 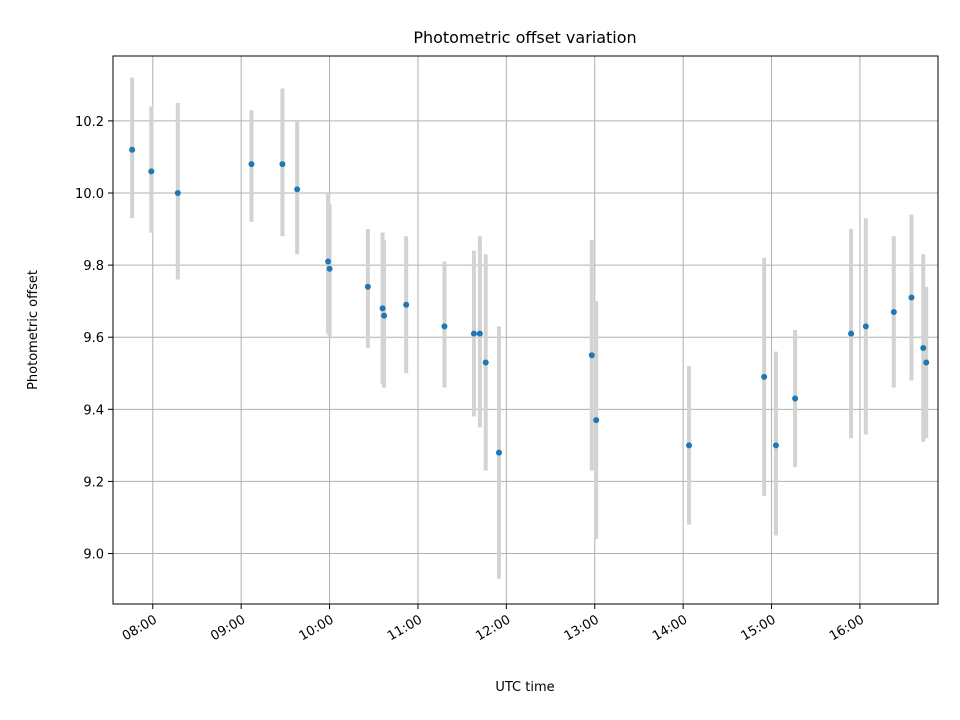 What do you see at coordinates (33, 330) in the screenshot?
I see `y-axis-label: Photometric offset` at bounding box center [33, 330].